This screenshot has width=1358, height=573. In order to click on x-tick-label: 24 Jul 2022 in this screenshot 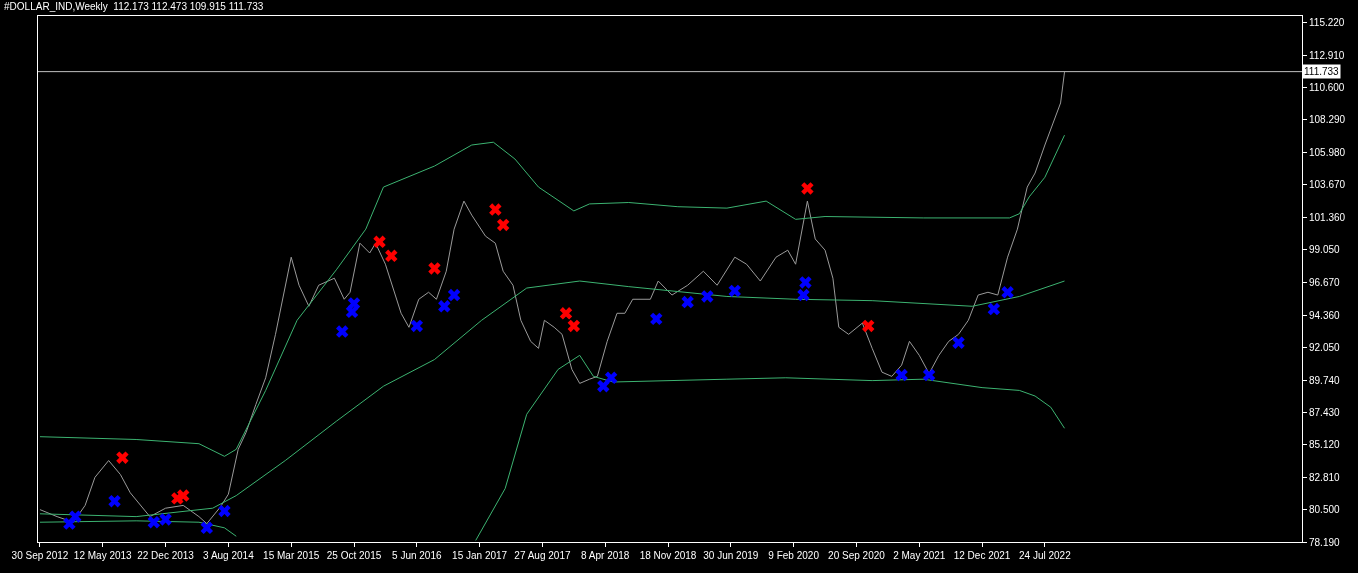, I will do `click(1045, 555)`.